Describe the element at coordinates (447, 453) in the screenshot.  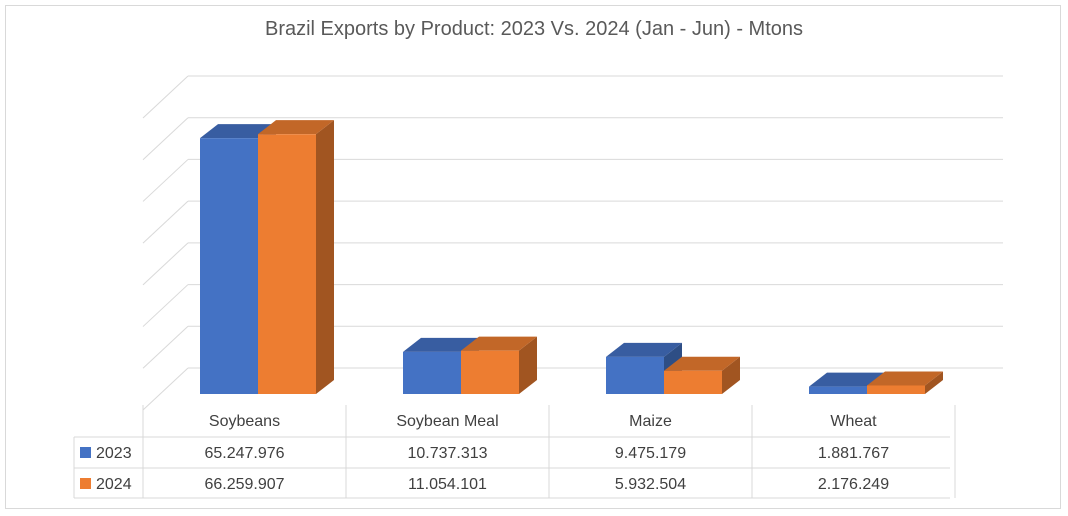
I see `data-label: 10.737.313` at that location.